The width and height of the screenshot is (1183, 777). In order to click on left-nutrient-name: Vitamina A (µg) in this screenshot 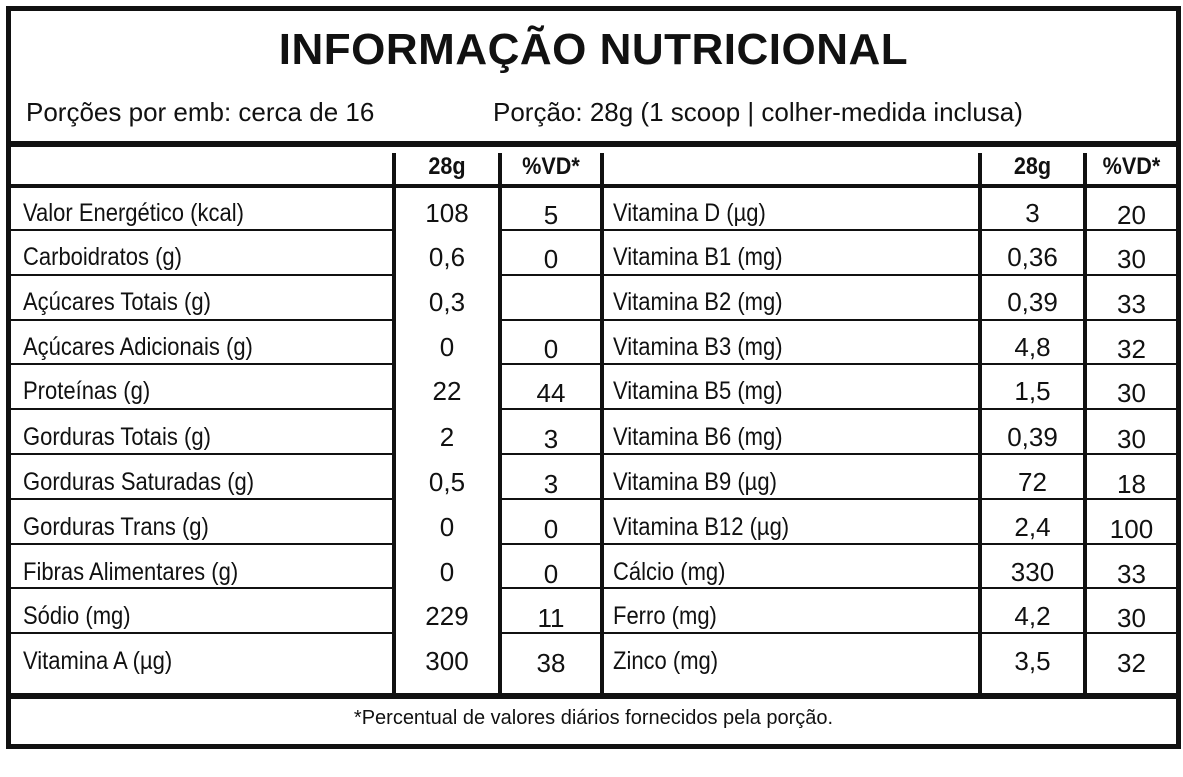, I will do `click(98, 661)`.